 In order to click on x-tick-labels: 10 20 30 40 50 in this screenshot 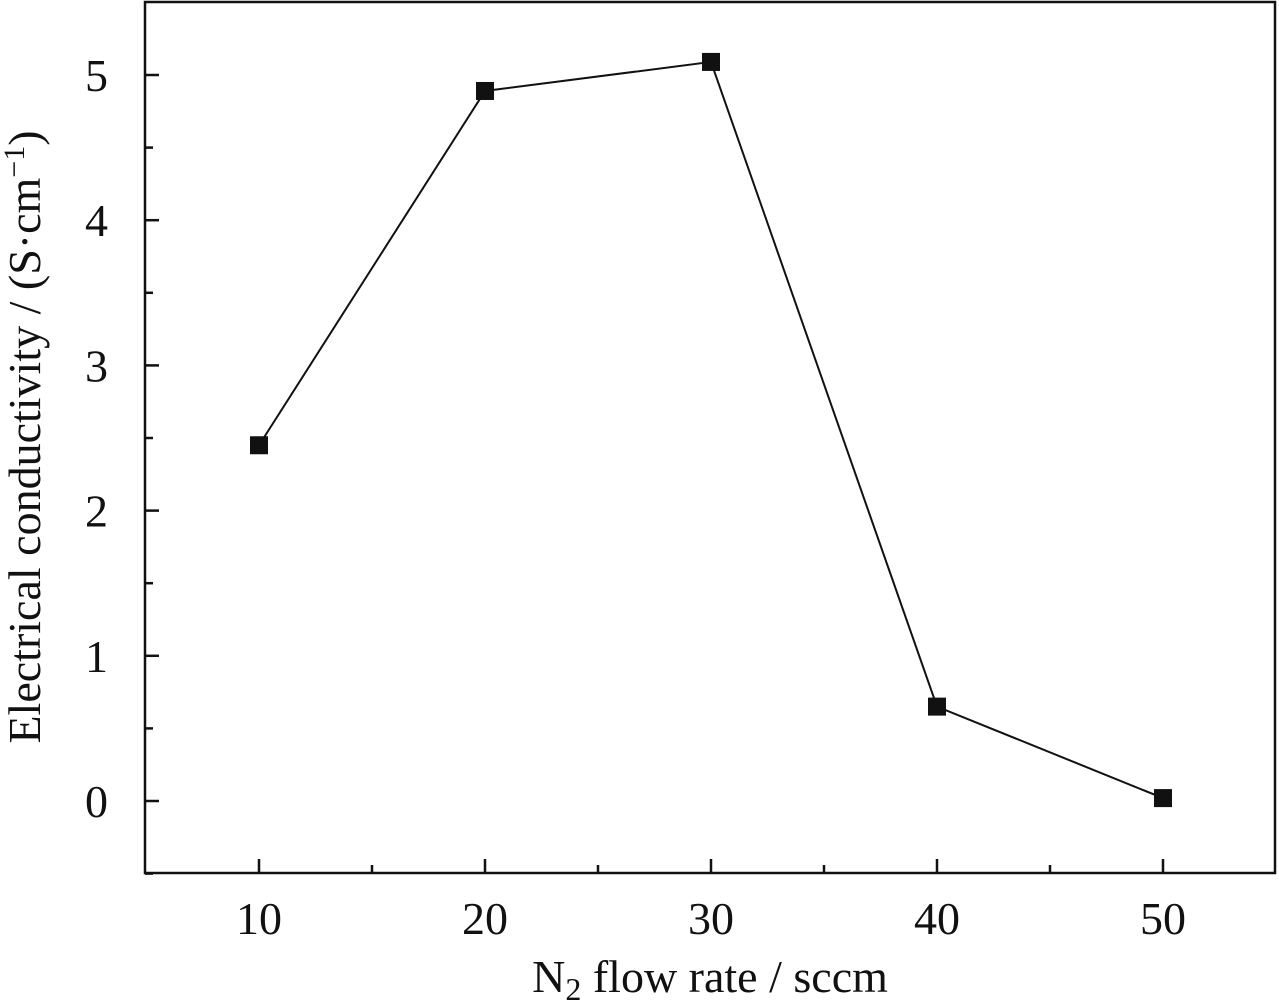, I will do `click(711, 918)`.